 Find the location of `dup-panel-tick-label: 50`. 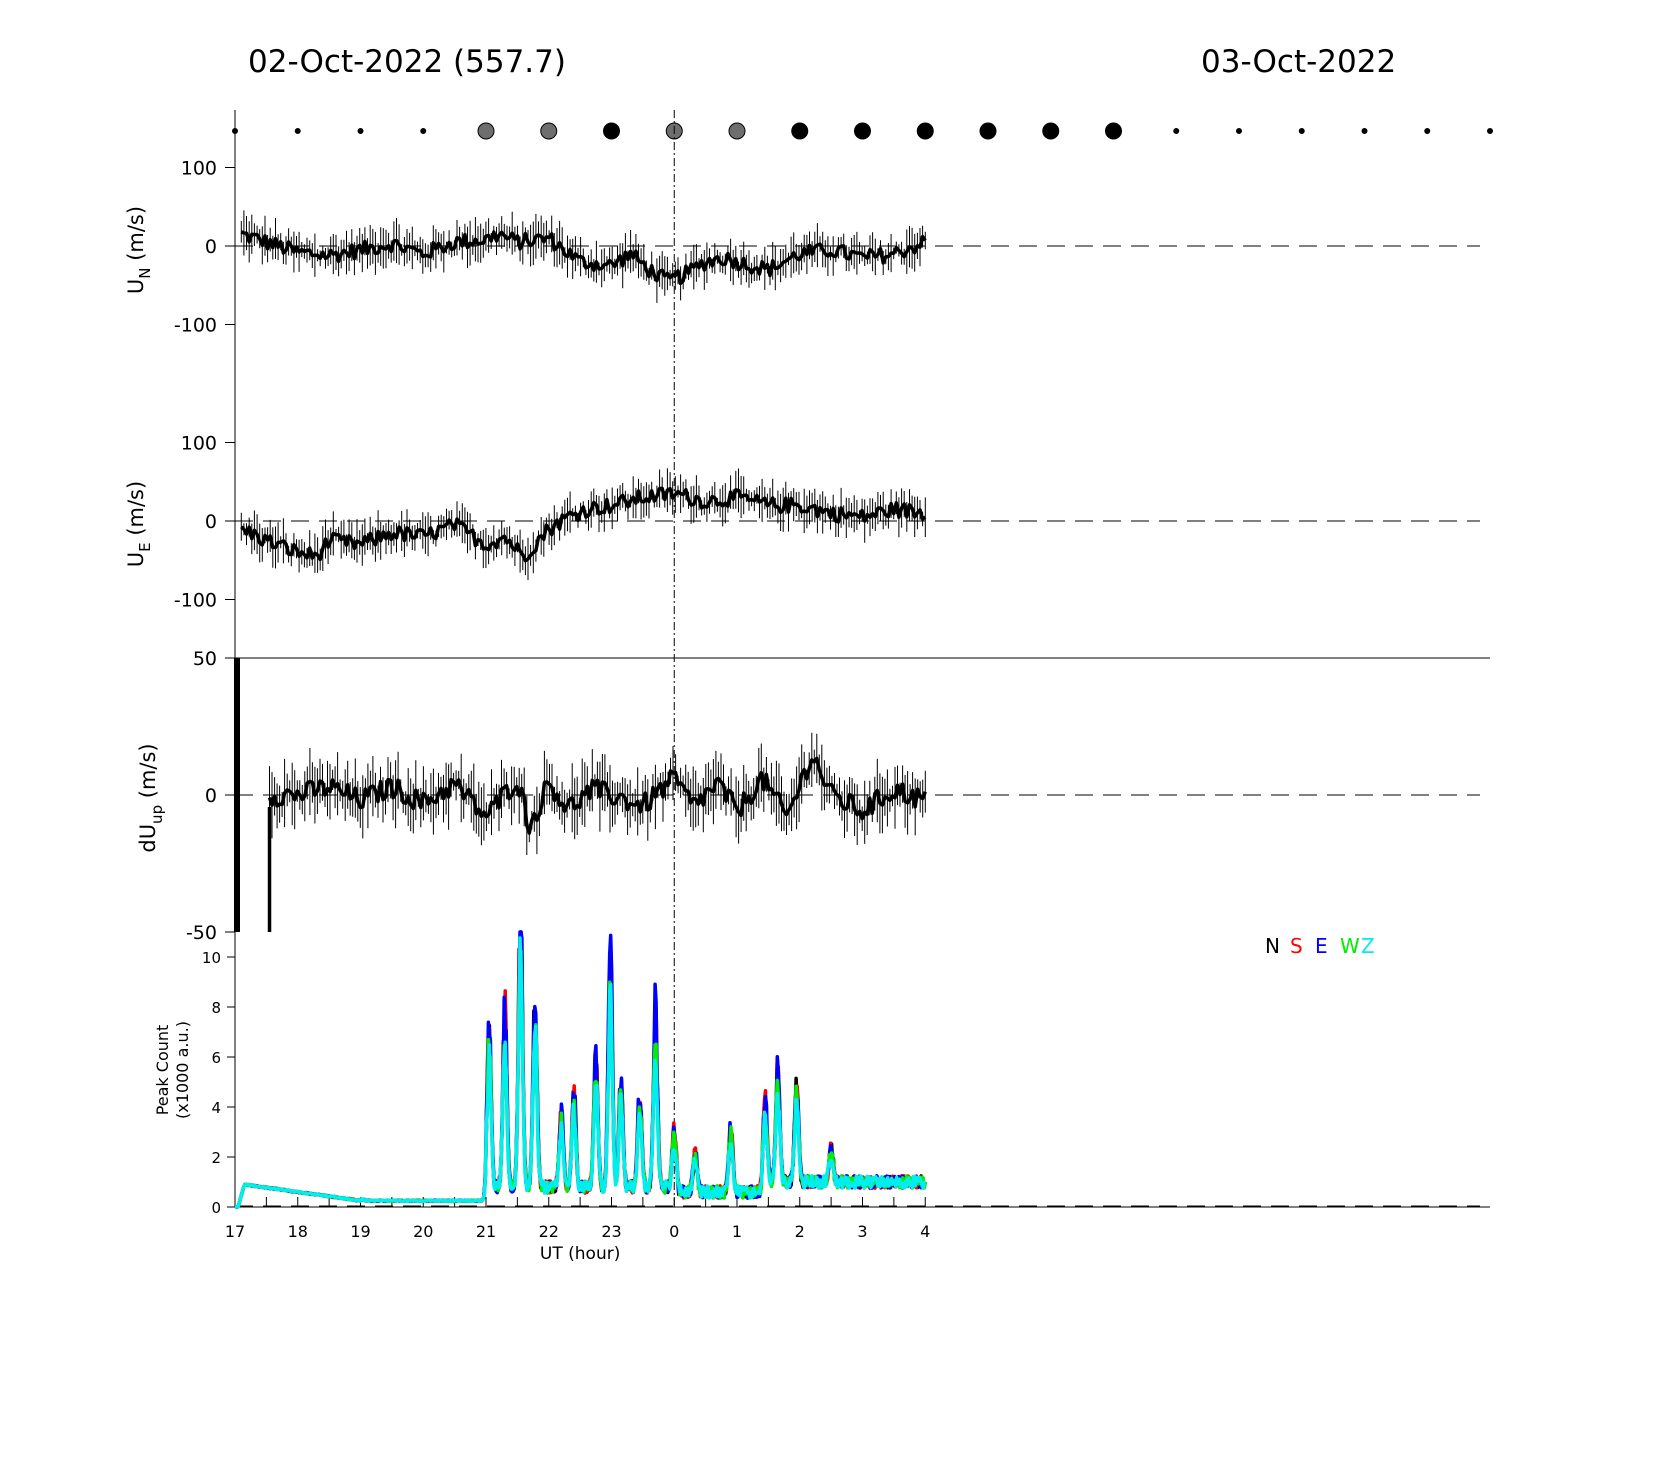

dup-panel-tick-label: 50 is located at coordinates (205, 659).